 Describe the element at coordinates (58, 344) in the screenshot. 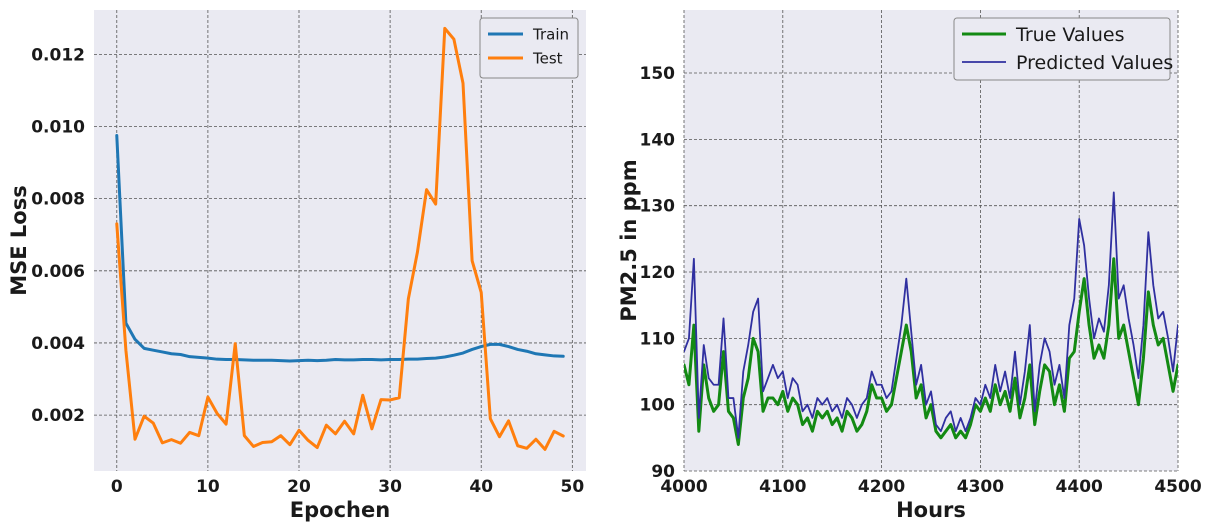

I see `y-tick-label: 0.004` at that location.